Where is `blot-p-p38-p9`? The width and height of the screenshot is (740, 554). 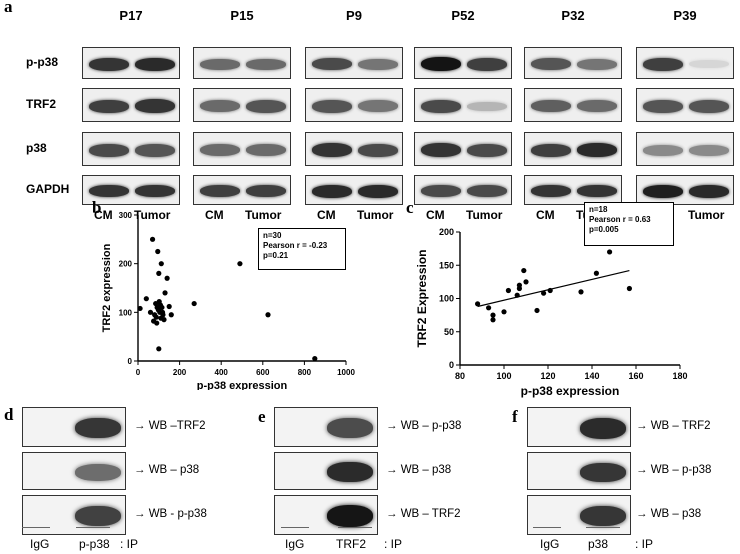
blot-p-p38-p9 is located at coordinates (354, 63).